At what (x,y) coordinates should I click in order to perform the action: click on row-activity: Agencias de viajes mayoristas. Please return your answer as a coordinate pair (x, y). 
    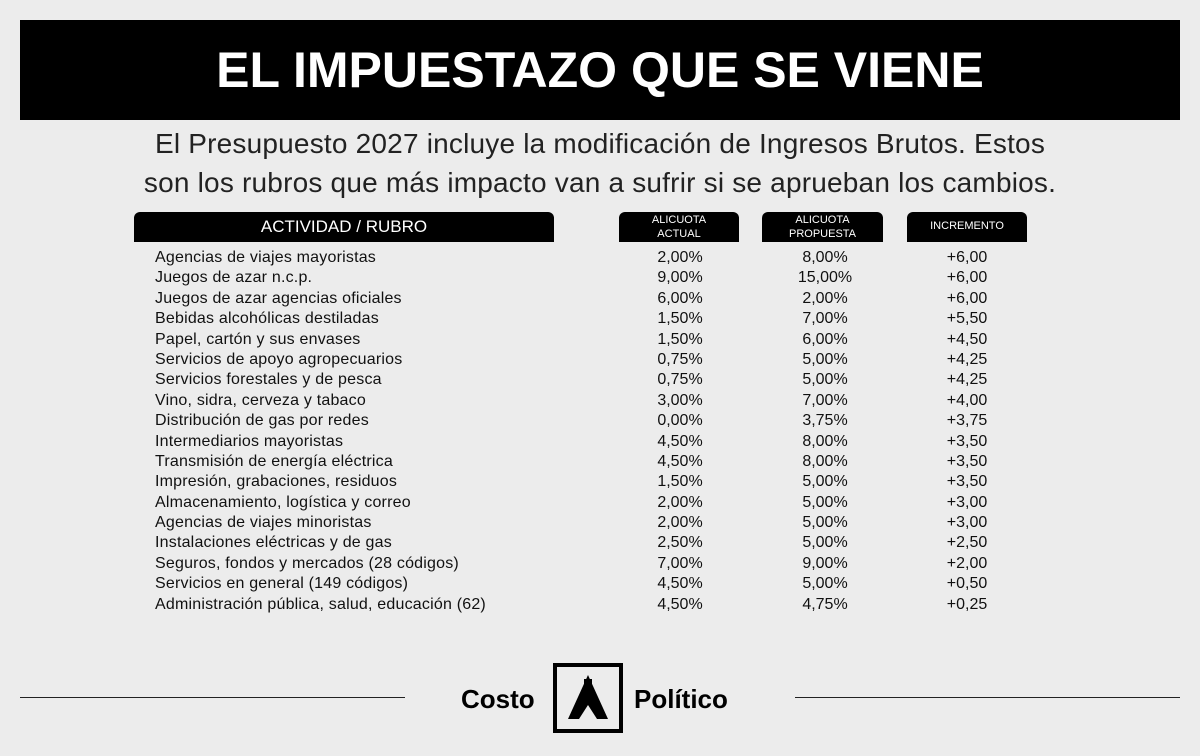
    Looking at the image, I should click on (266, 257).